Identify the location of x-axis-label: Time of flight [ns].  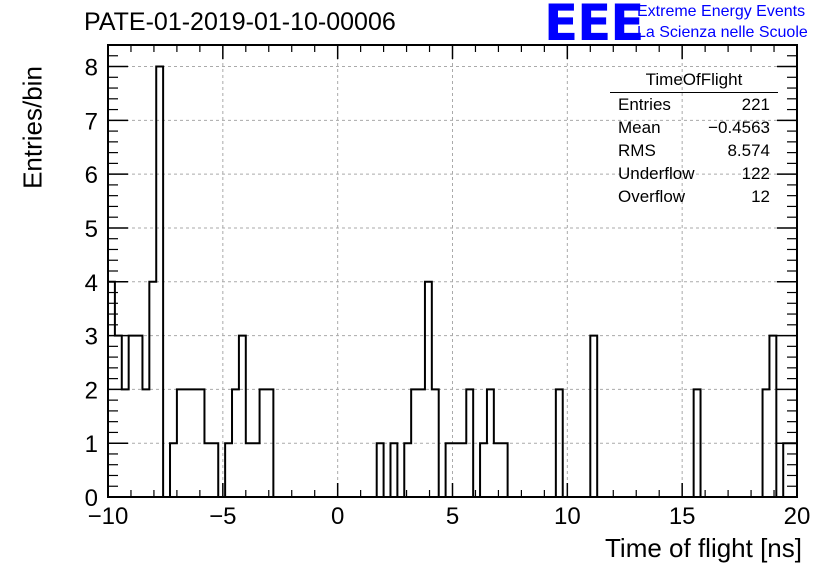
(703, 548).